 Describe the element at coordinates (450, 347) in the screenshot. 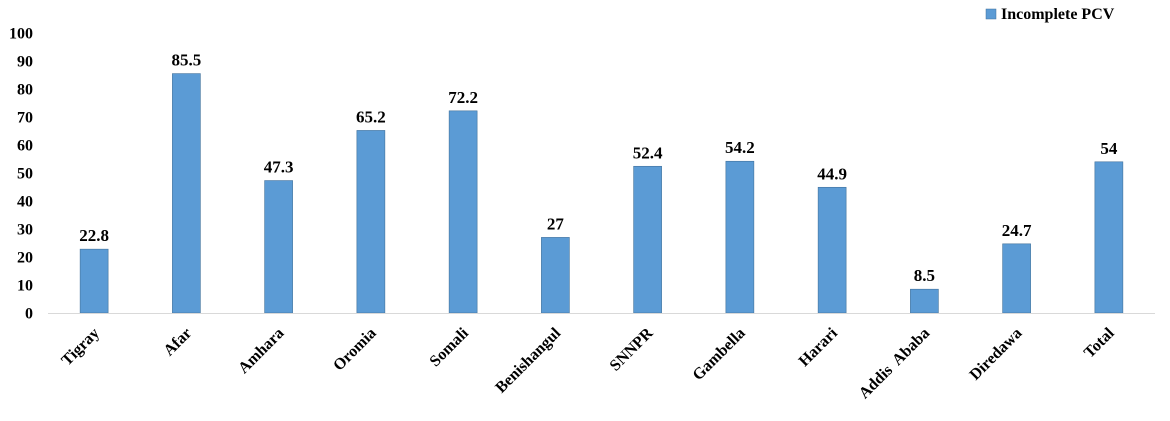

I see `x-tick-label: Somali` at that location.